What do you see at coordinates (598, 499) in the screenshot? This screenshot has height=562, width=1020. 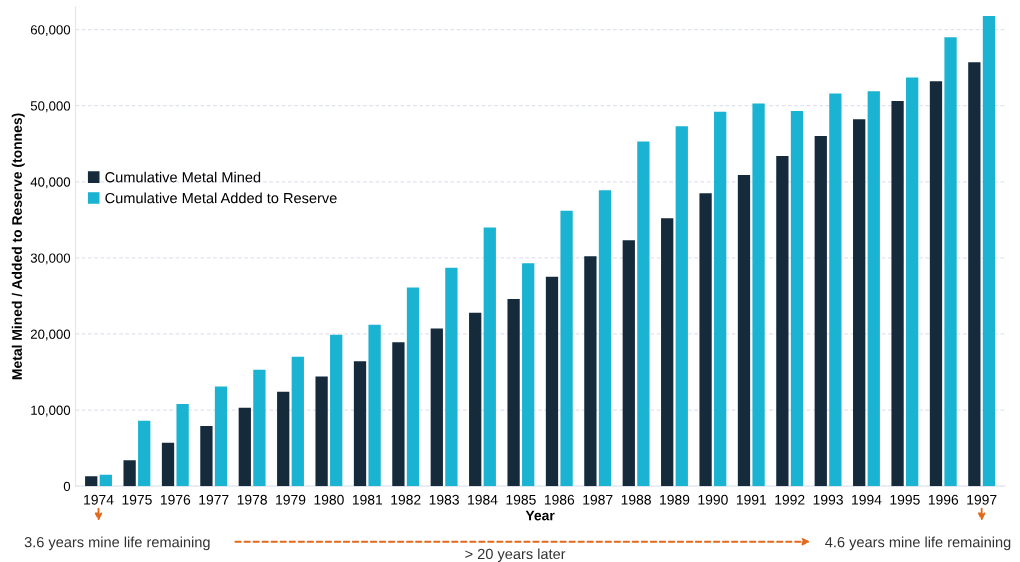 I see `x-tick-label: 1987` at bounding box center [598, 499].